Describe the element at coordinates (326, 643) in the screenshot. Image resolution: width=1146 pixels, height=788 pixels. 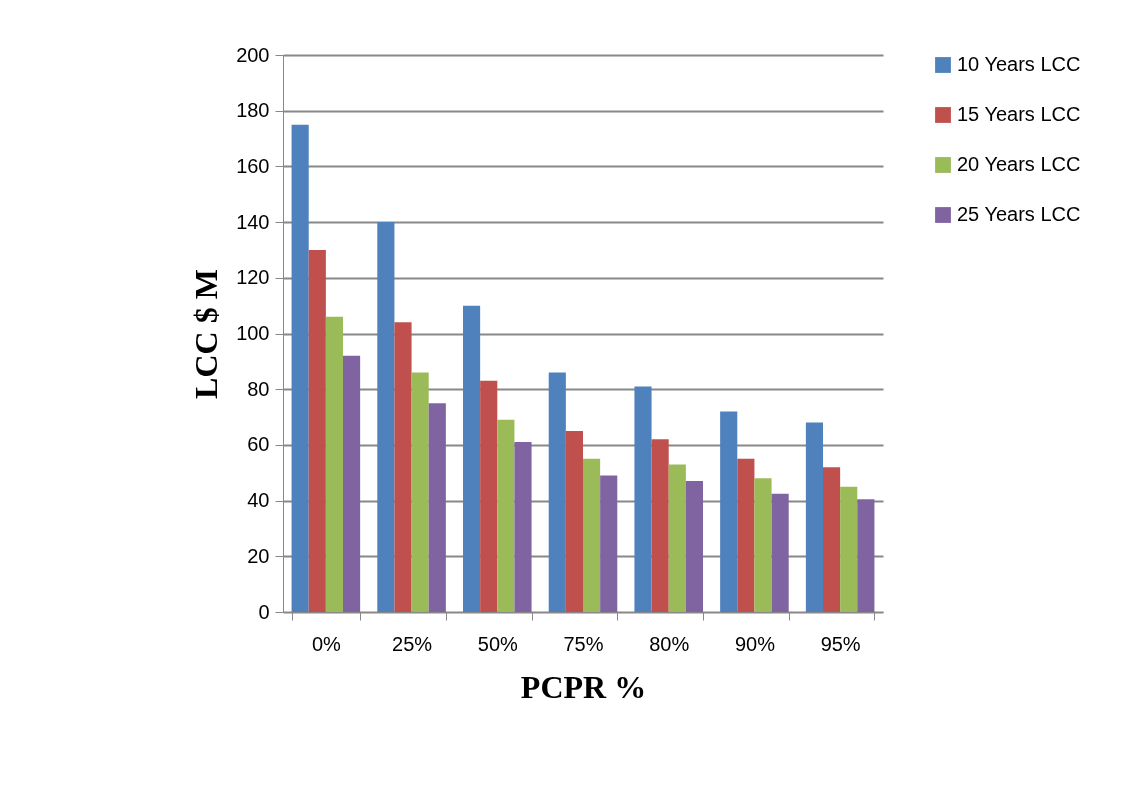
I see `x-tick-label: 0%` at that location.